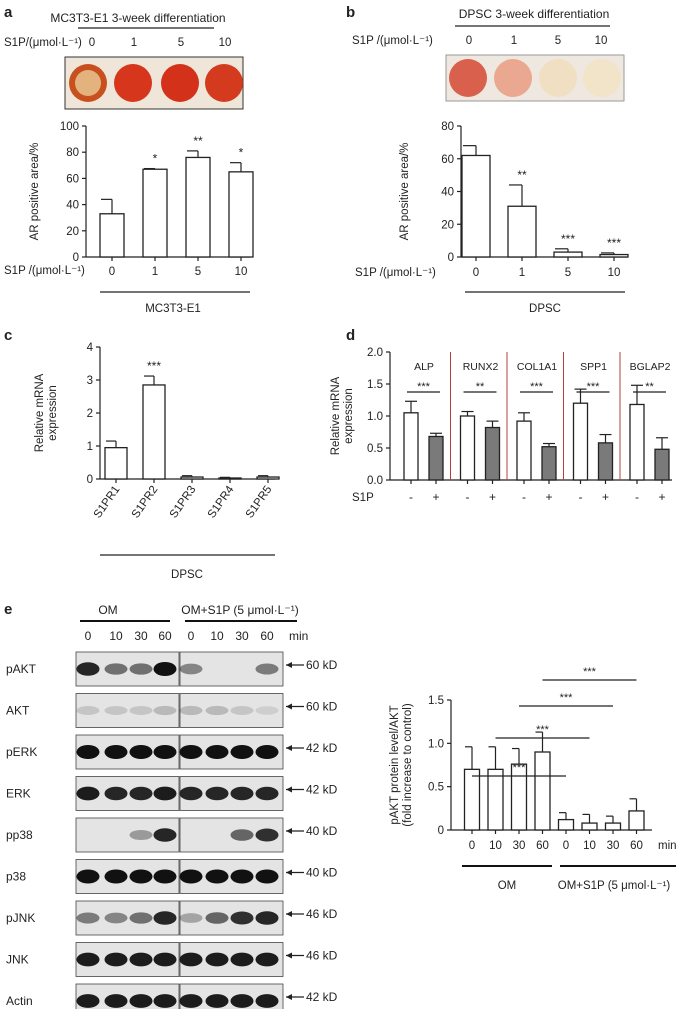 The height and width of the screenshot is (1009, 685). Describe the element at coordinates (375, 385) in the screenshot. I see `y-tick-label: 1.5` at that location.